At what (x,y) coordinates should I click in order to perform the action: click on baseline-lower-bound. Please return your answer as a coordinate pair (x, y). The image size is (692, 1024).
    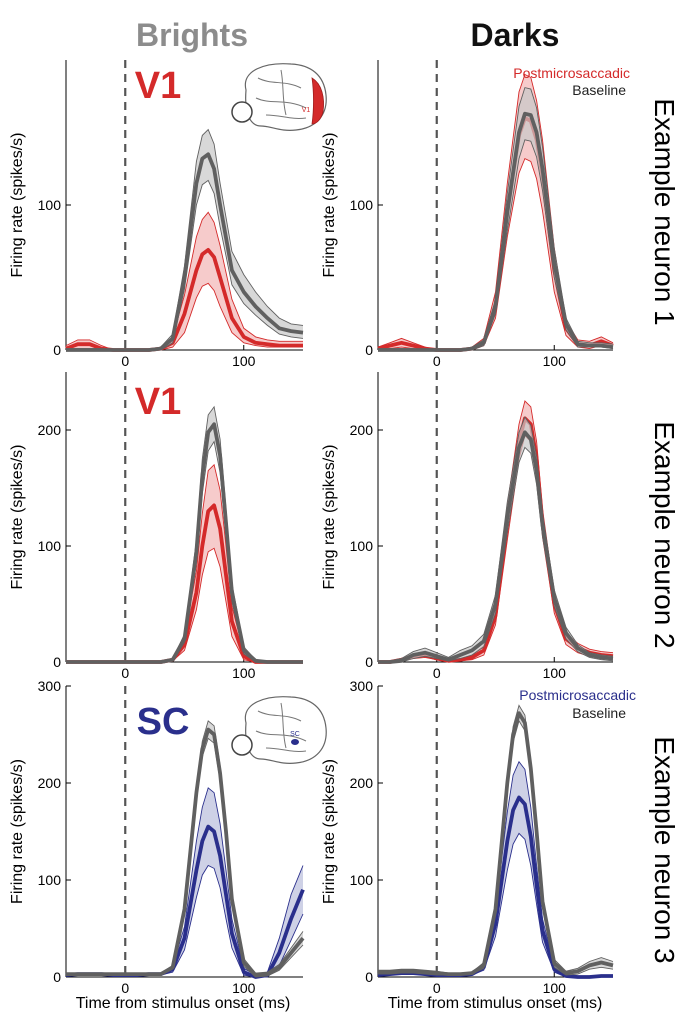
    Looking at the image, I should click on (496, 554).